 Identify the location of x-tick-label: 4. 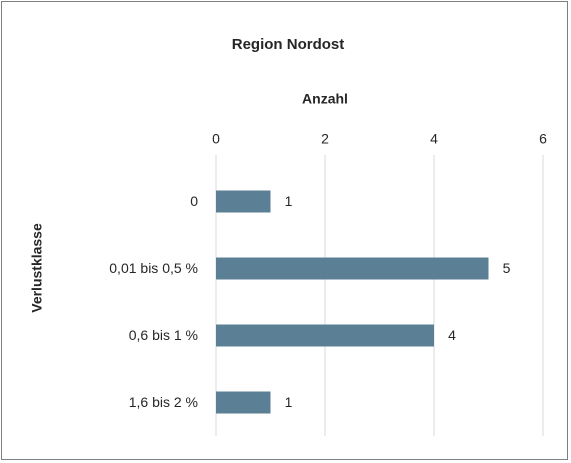
(434, 139).